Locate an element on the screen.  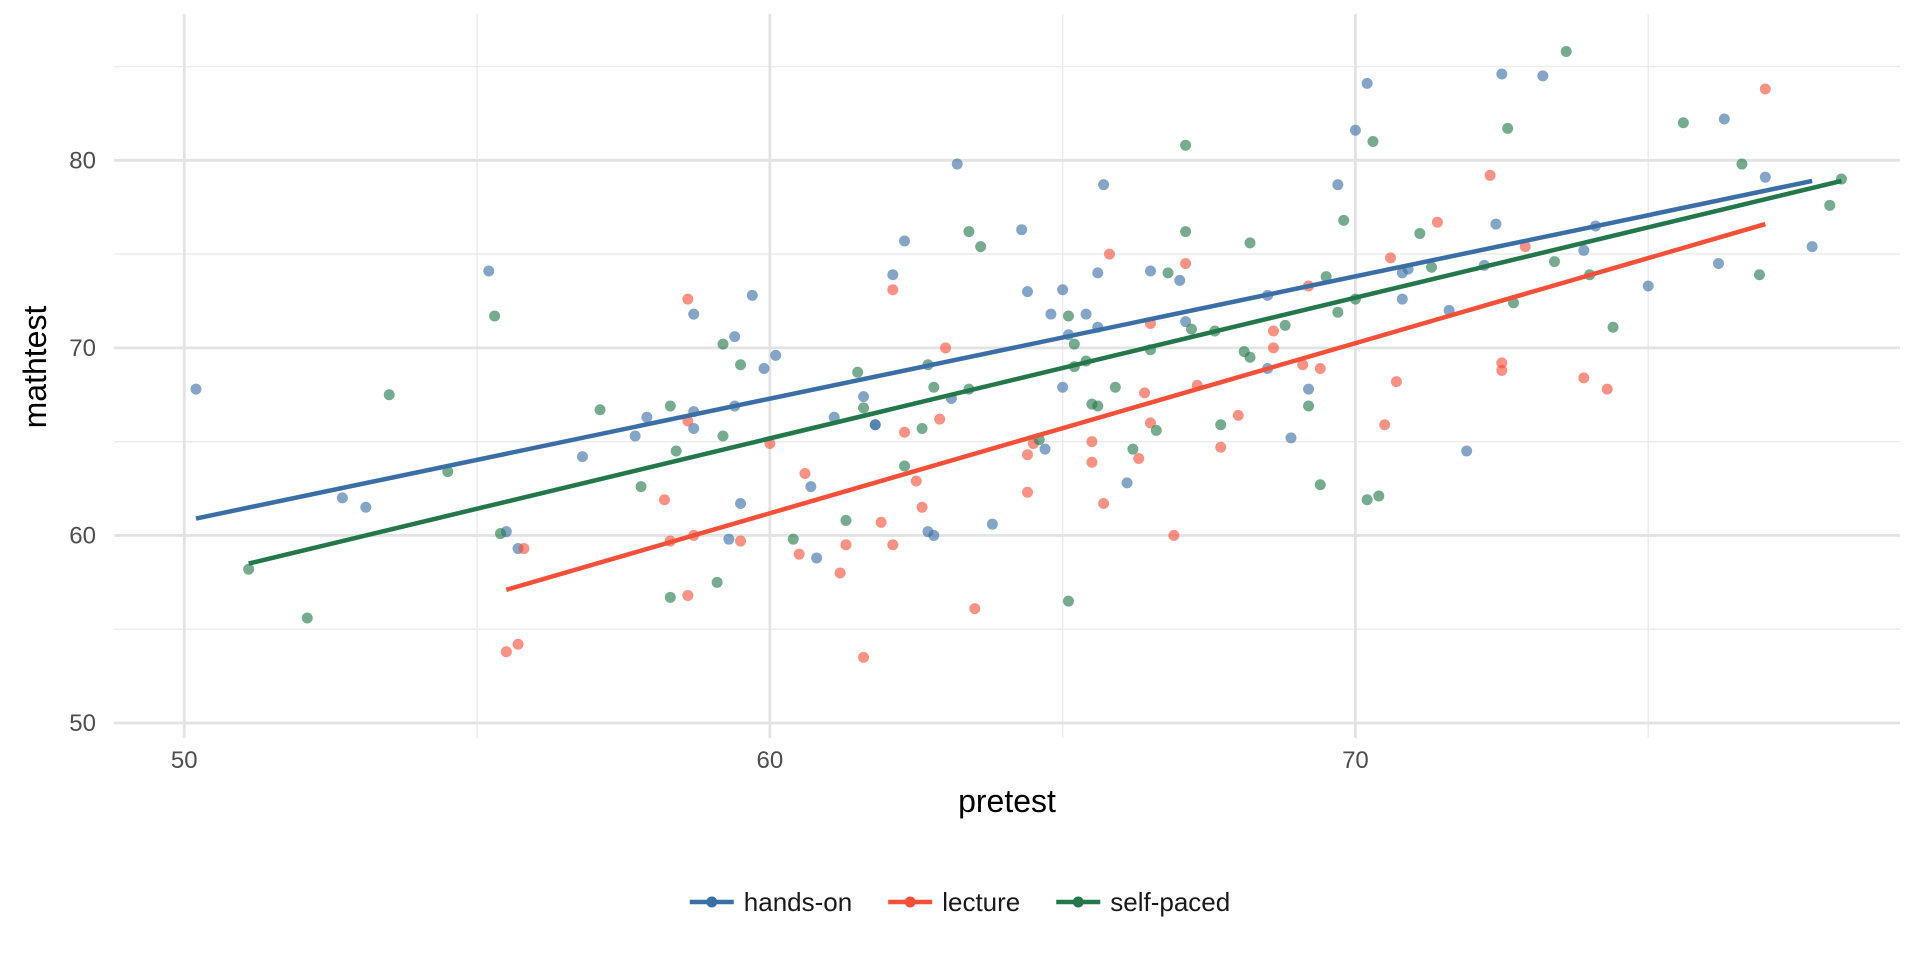
x-axis-title: pretest is located at coordinates (1007, 801).